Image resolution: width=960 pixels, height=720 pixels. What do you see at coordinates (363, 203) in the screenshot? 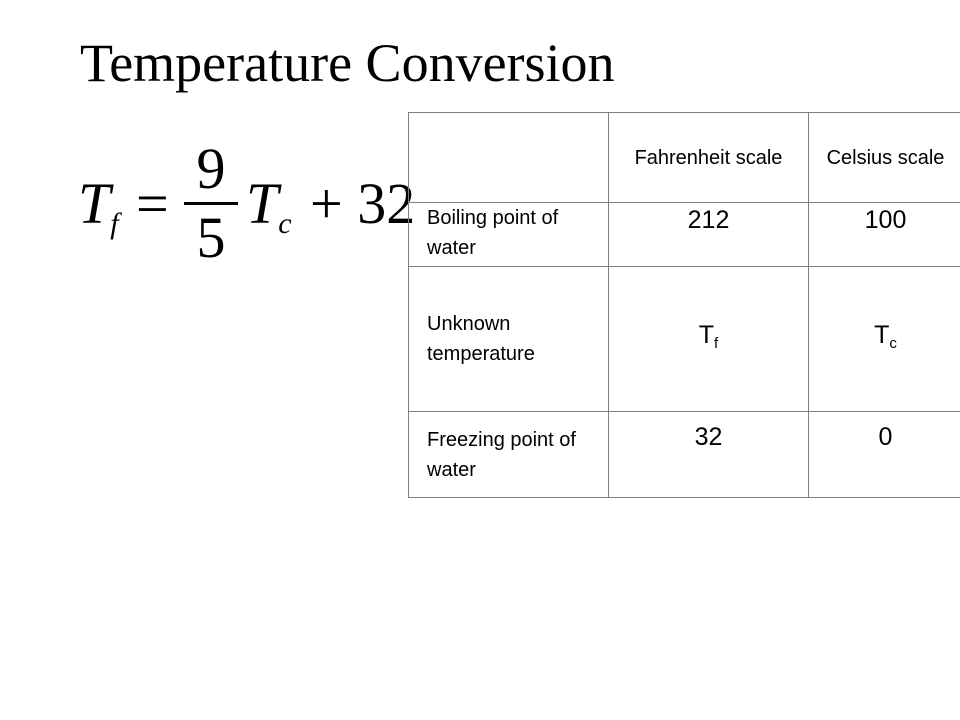
I see `formula-addend: + 32` at bounding box center [363, 203].